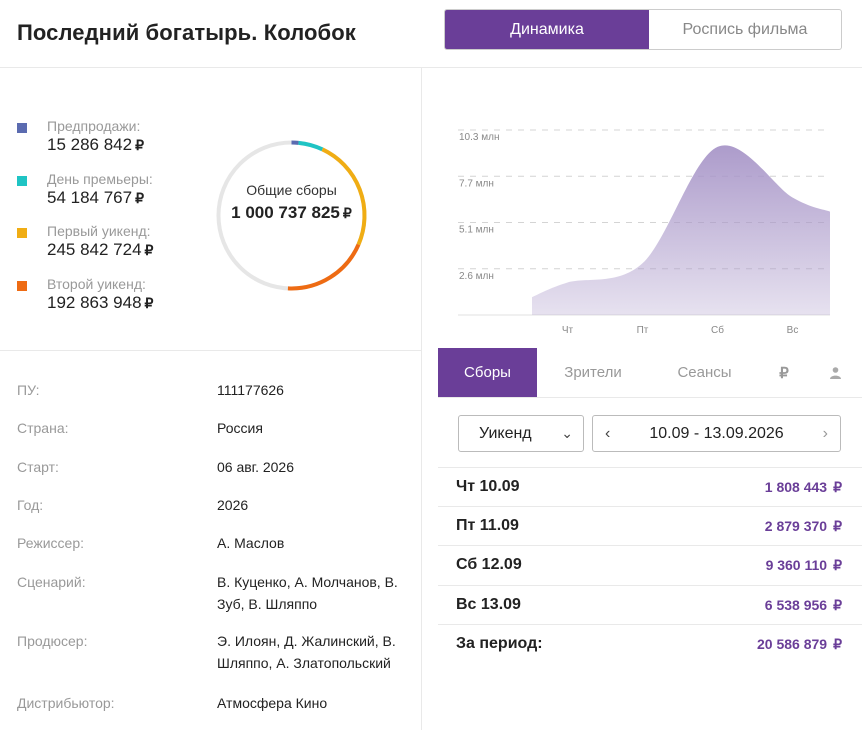  Describe the element at coordinates (650, 486) in the screenshot. I see `table-row: Чт 10.09 1 808 443 ₽` at that location.